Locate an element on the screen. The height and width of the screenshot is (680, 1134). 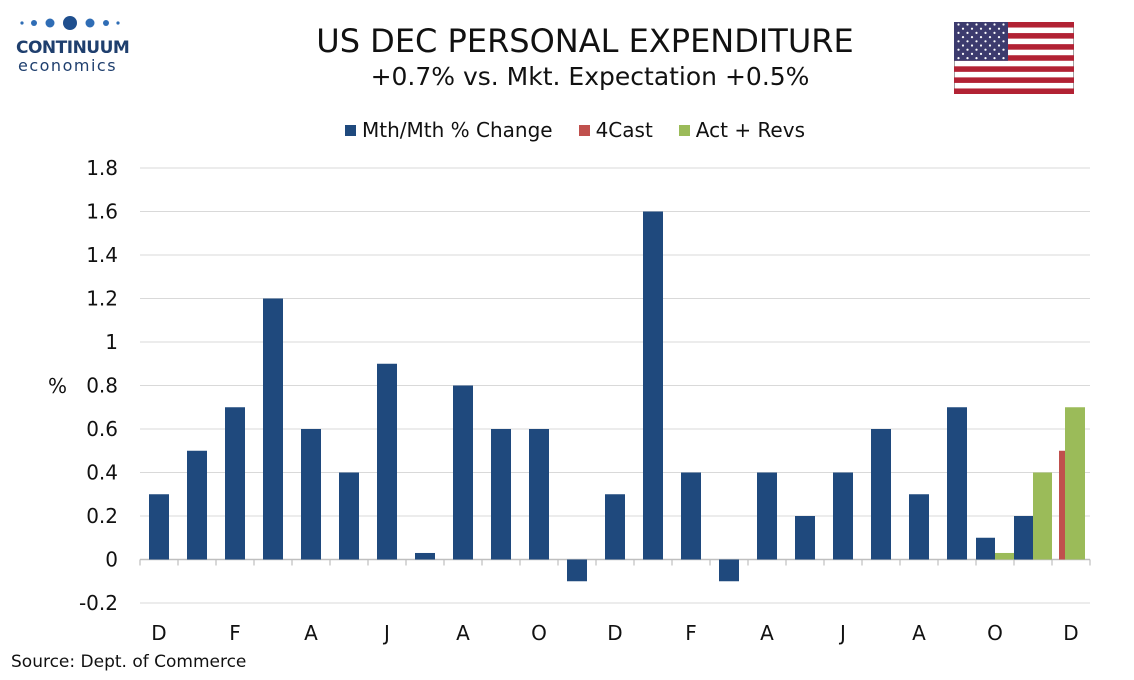
y-tick-label: 0 is located at coordinates (111, 560).